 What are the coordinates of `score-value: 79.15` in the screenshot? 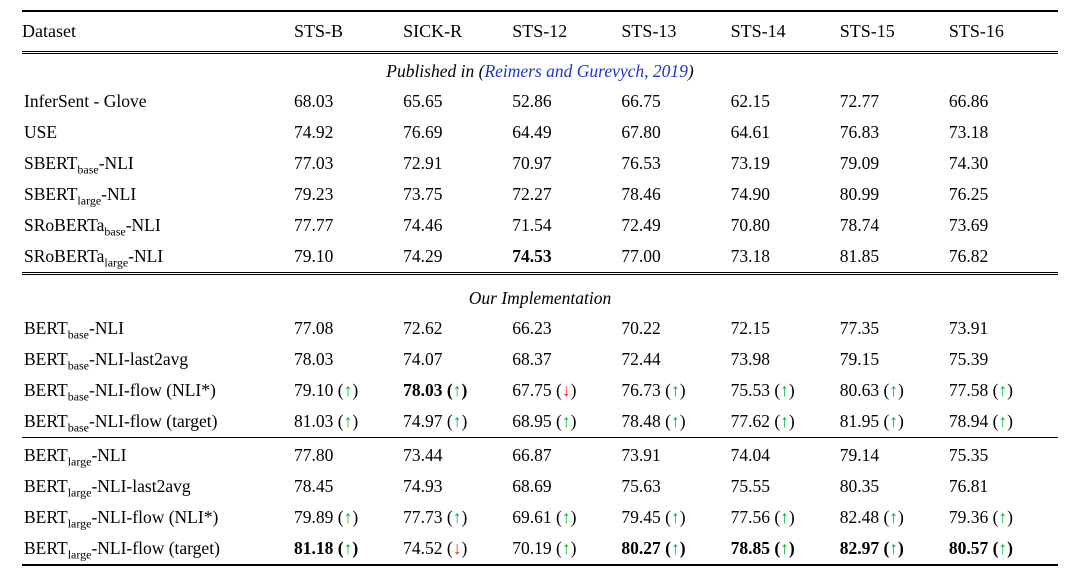 It's located at (859, 358).